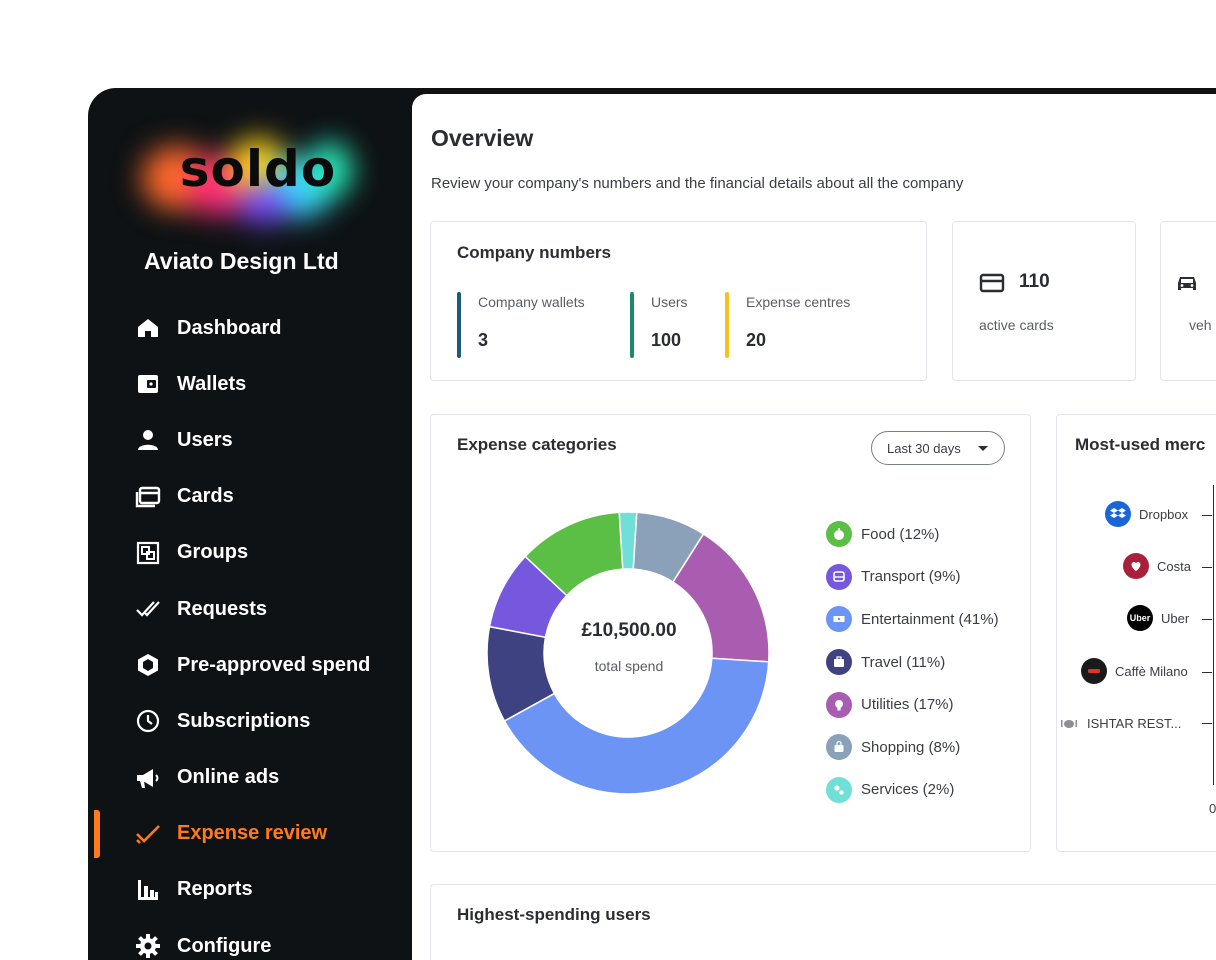 The width and height of the screenshot is (1216, 960). I want to click on legend-item: Services (2%), so click(912, 790).